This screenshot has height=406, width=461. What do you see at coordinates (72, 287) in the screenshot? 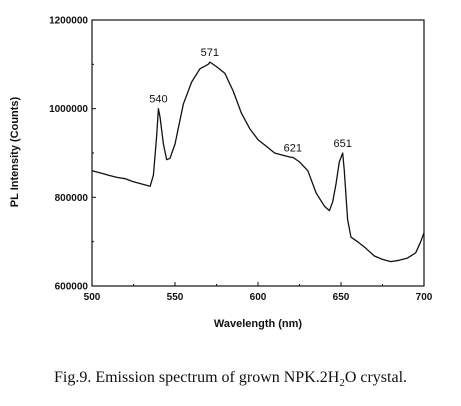
I see `y-tick-label: 600000` at bounding box center [72, 287].